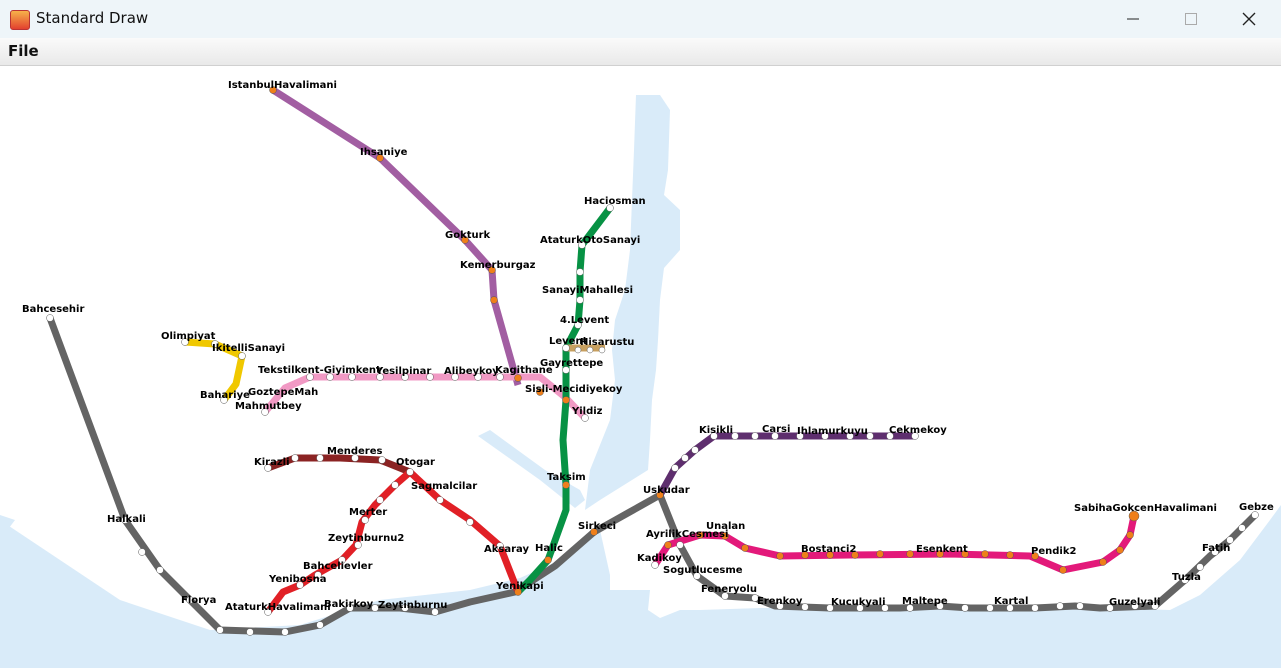 This screenshot has width=1281, height=668. I want to click on m1-line, so click(339, 465).